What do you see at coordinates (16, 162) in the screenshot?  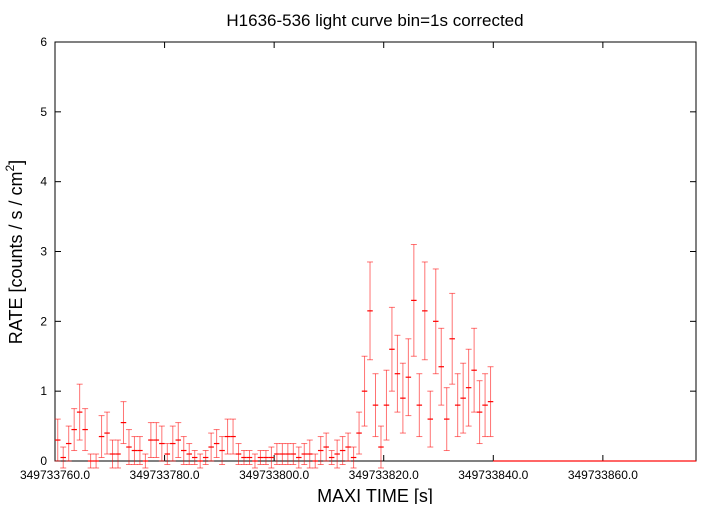 I see `y-label-end: ]` at bounding box center [16, 162].